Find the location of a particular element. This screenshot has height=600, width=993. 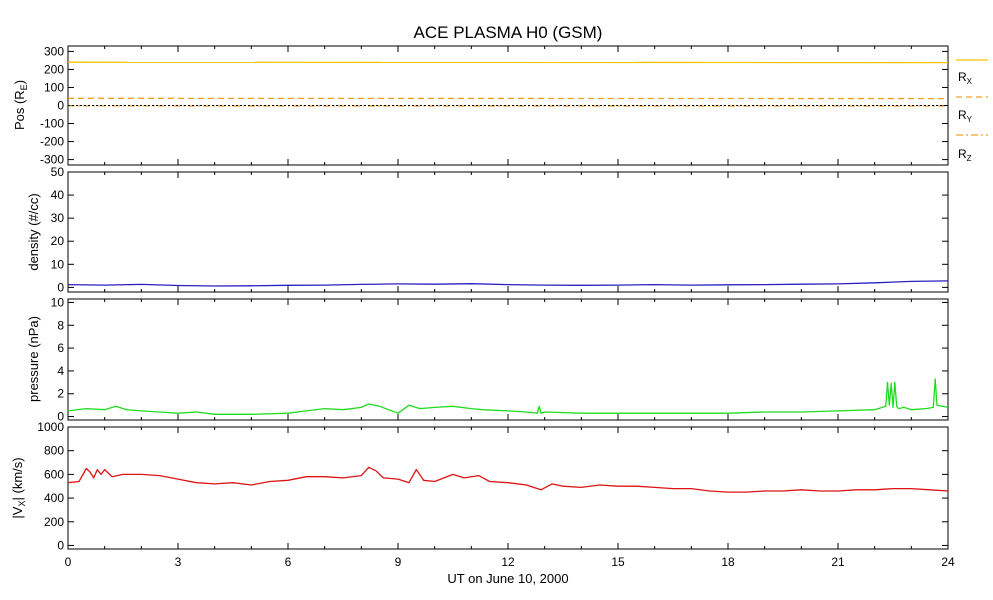

x-axis-label: UT on June 10, 2000 is located at coordinates (507, 578).